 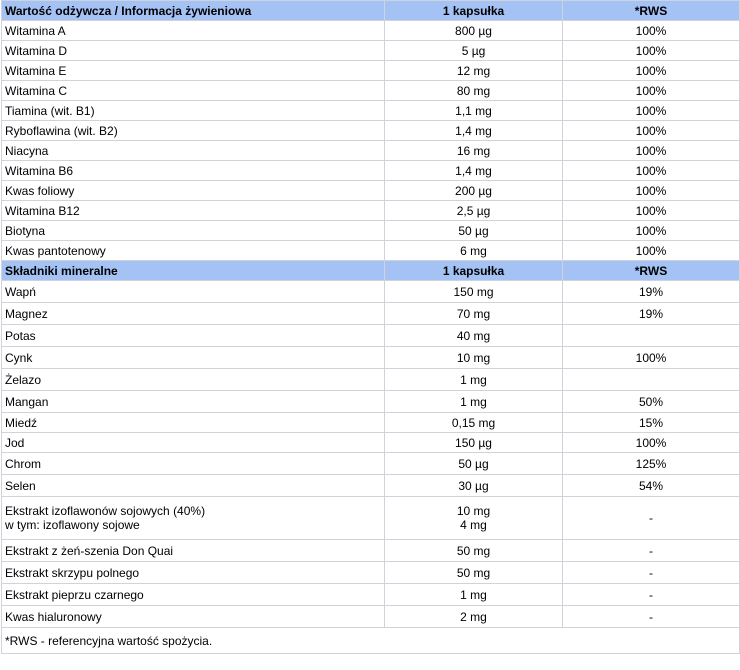 What do you see at coordinates (473, 422) in the screenshot?
I see `nutrient-amount: 0,15 mg` at bounding box center [473, 422].